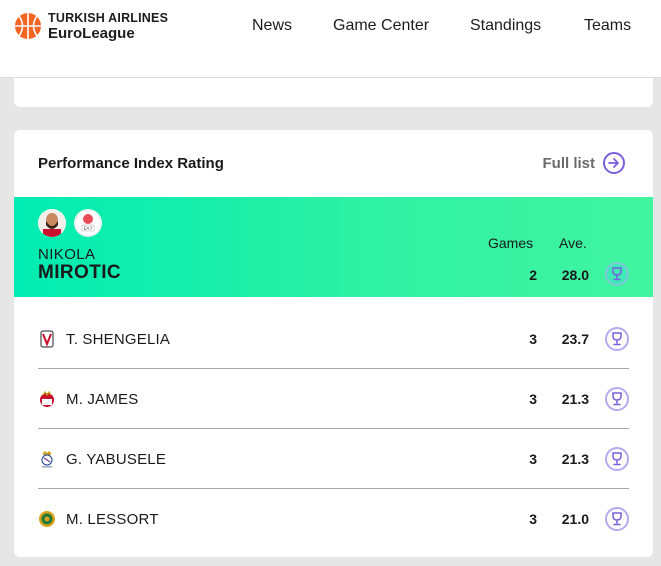  What do you see at coordinates (575, 339) in the screenshot?
I see `player-average: 23.7` at bounding box center [575, 339].